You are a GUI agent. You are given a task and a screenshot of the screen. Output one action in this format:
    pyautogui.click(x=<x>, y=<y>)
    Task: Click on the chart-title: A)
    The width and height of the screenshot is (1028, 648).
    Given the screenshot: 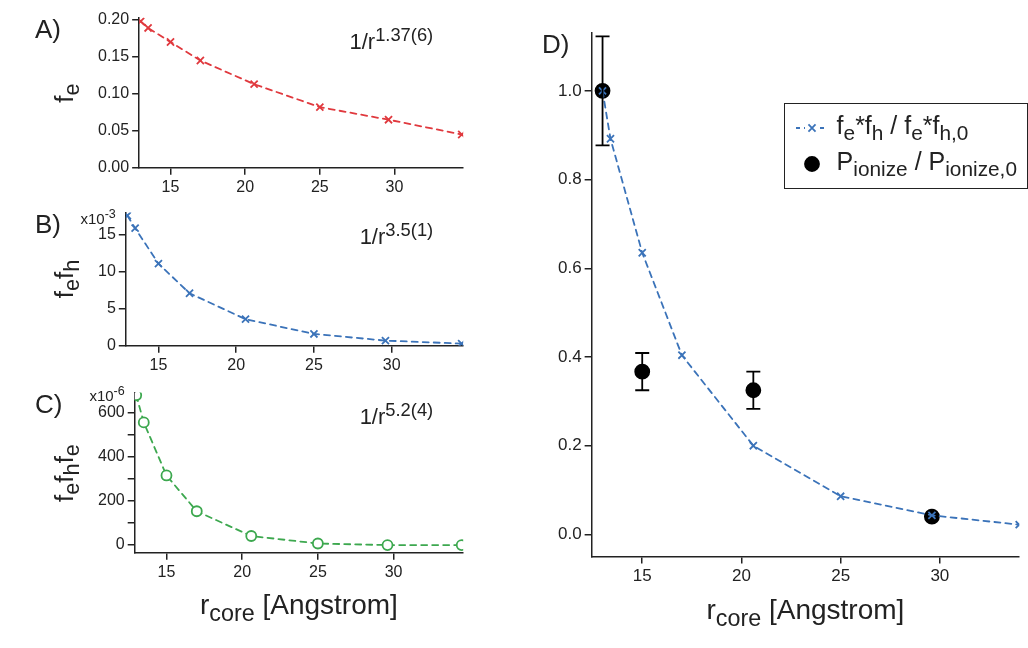 What is the action you would take?
    pyautogui.click(x=48, y=29)
    